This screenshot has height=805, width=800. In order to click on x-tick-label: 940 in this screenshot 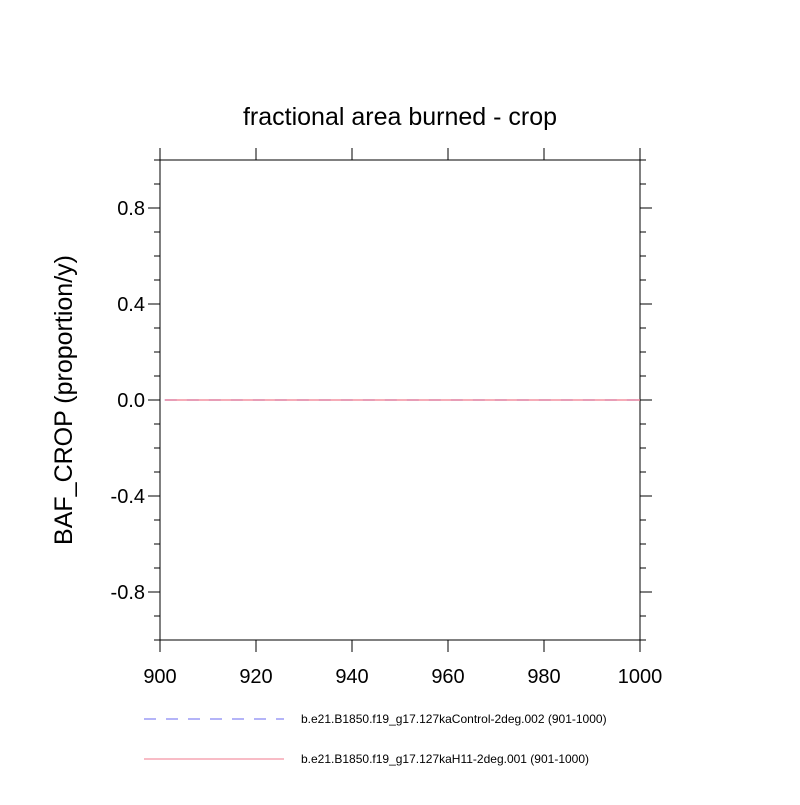, I will do `click(351, 677)`.